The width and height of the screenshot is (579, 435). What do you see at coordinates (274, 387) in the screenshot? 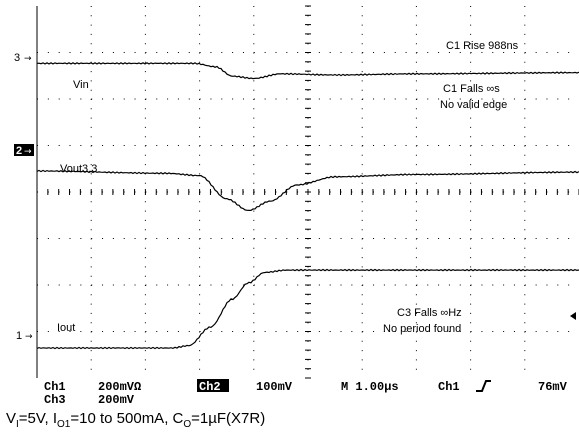
I see `readout-ch2-scale: 100mV` at bounding box center [274, 387].